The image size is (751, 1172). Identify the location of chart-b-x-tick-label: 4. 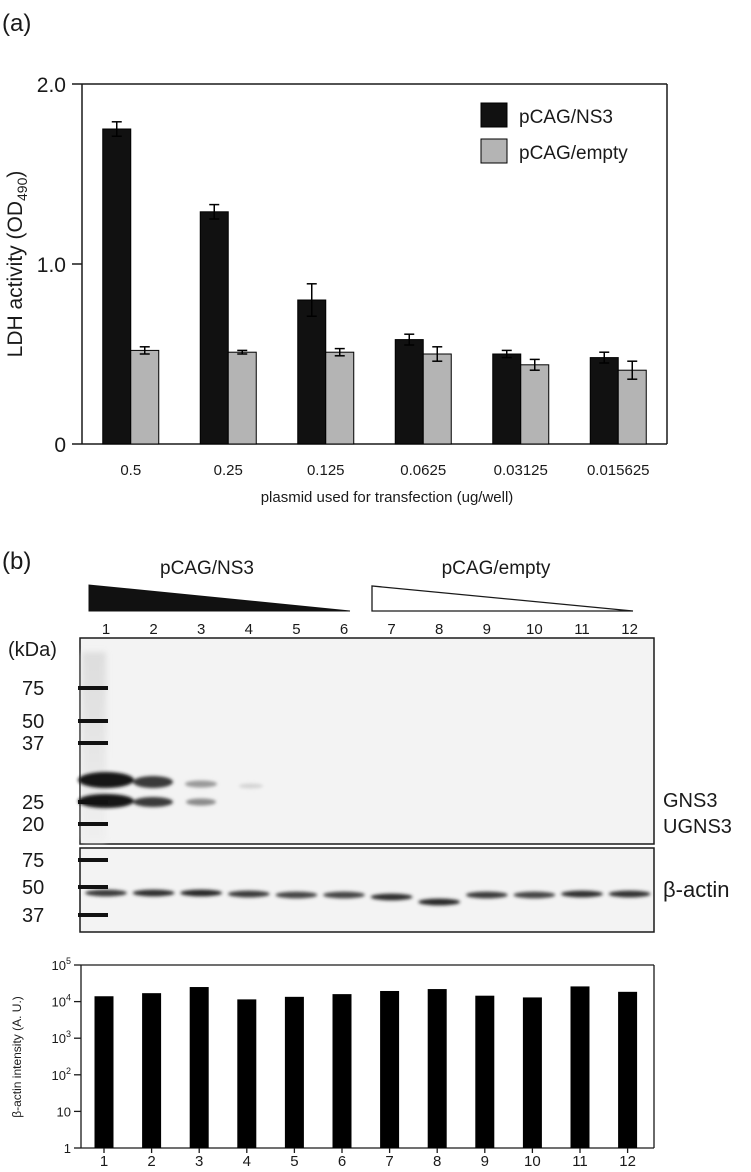
(247, 1161).